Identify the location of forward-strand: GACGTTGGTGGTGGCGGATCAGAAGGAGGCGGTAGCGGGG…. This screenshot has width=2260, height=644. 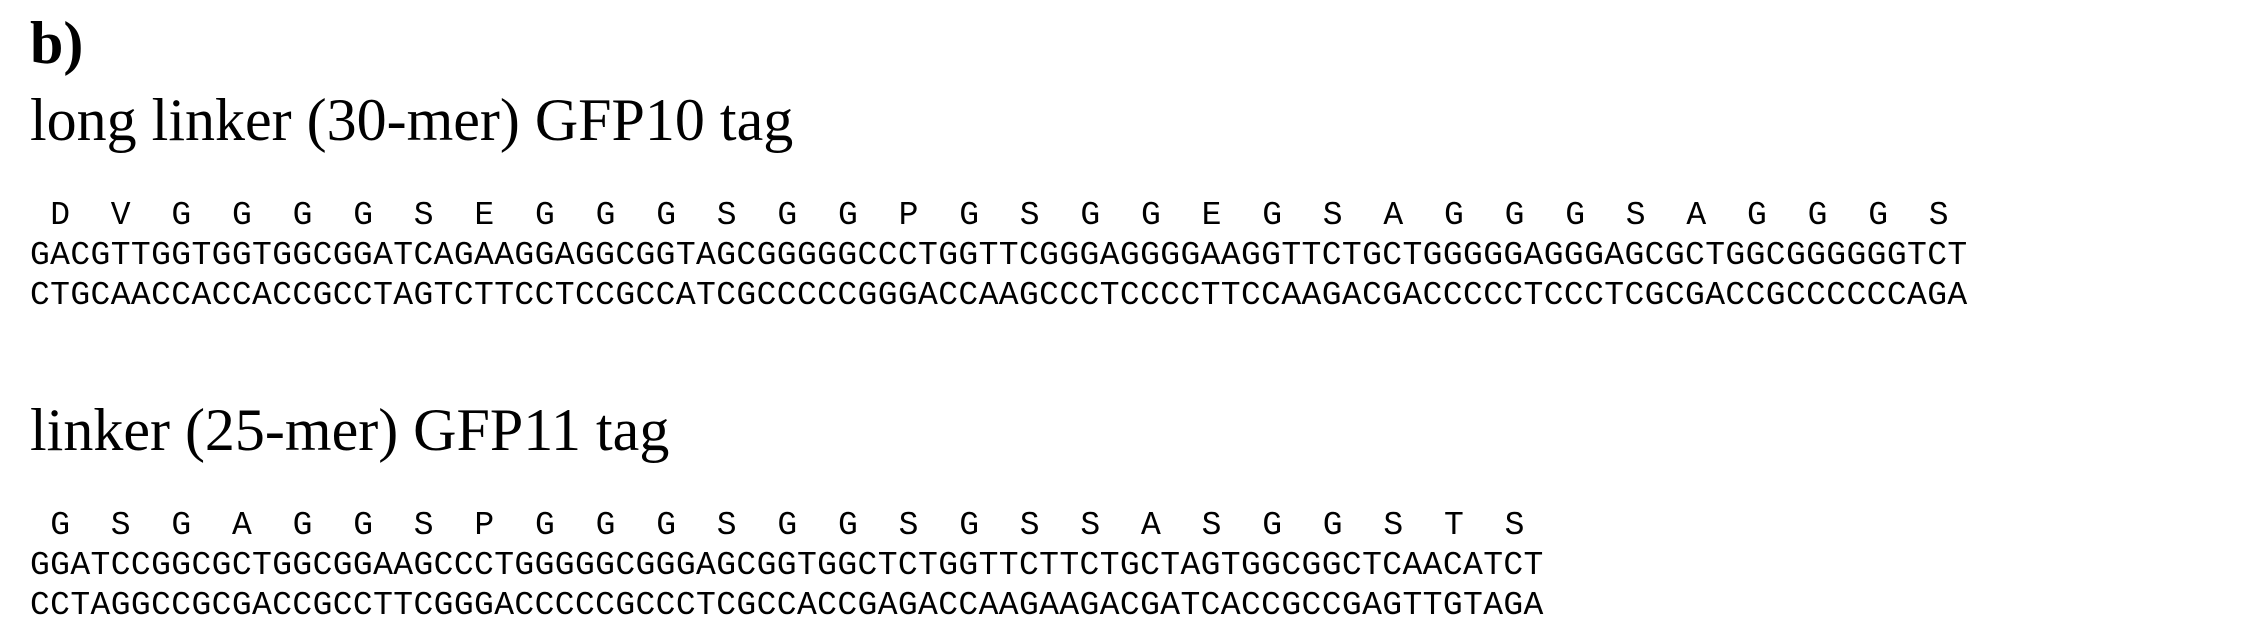
(999, 255).